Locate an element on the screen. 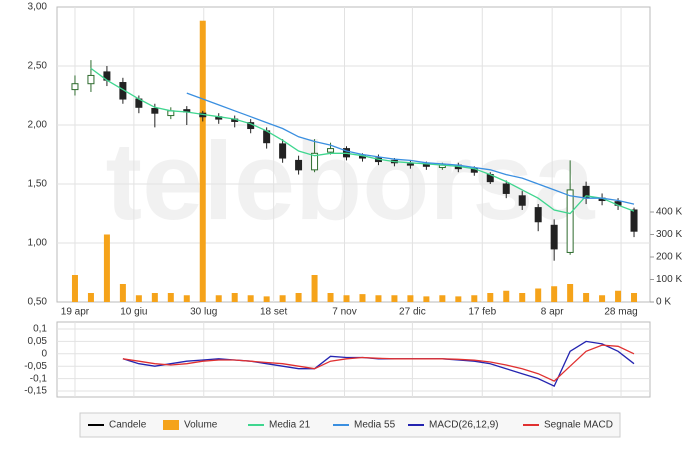 Image resolution: width=700 pixels, height=456 pixels. x-tick-label: 17 feb is located at coordinates (482, 312).